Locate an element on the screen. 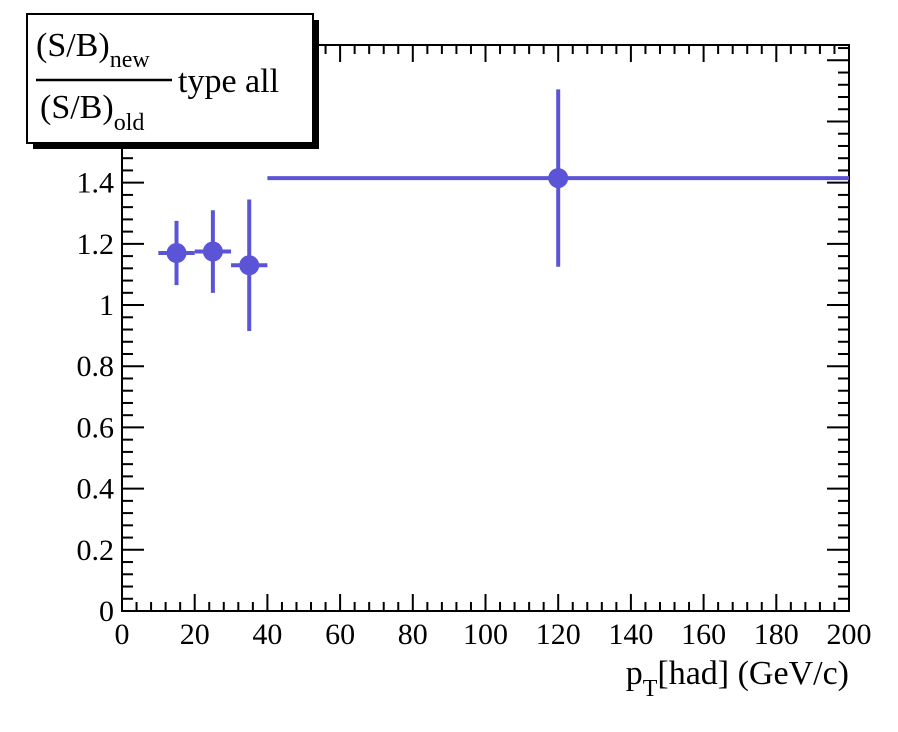 Image resolution: width=898 pixels, height=732 pixels. title-box-frame is located at coordinates (170, 78).